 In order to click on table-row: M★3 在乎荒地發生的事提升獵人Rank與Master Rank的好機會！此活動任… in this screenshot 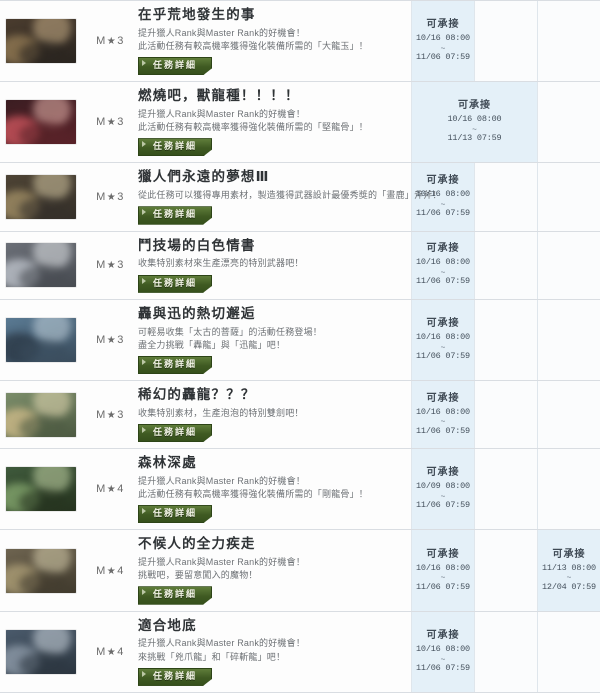, I will do `click(300, 41)`.